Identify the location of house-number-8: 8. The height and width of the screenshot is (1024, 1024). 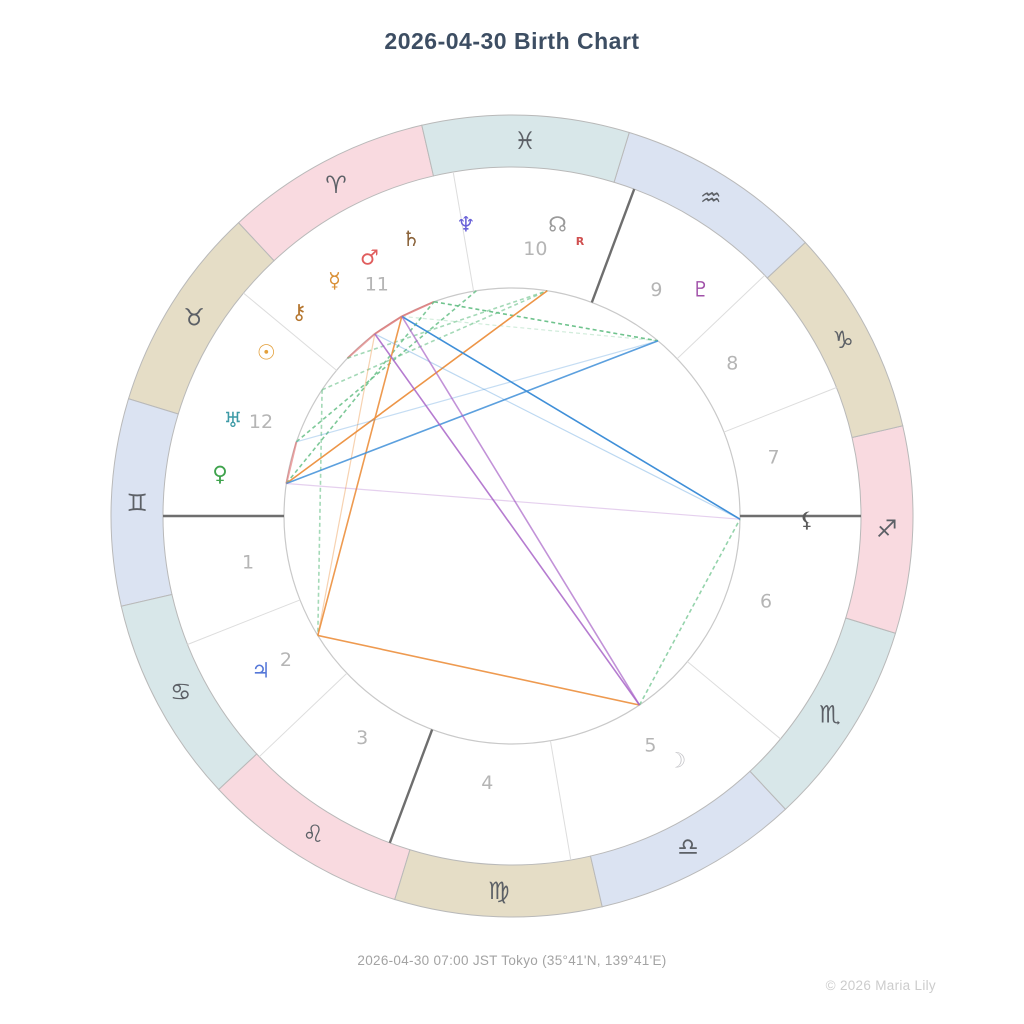
(732, 363).